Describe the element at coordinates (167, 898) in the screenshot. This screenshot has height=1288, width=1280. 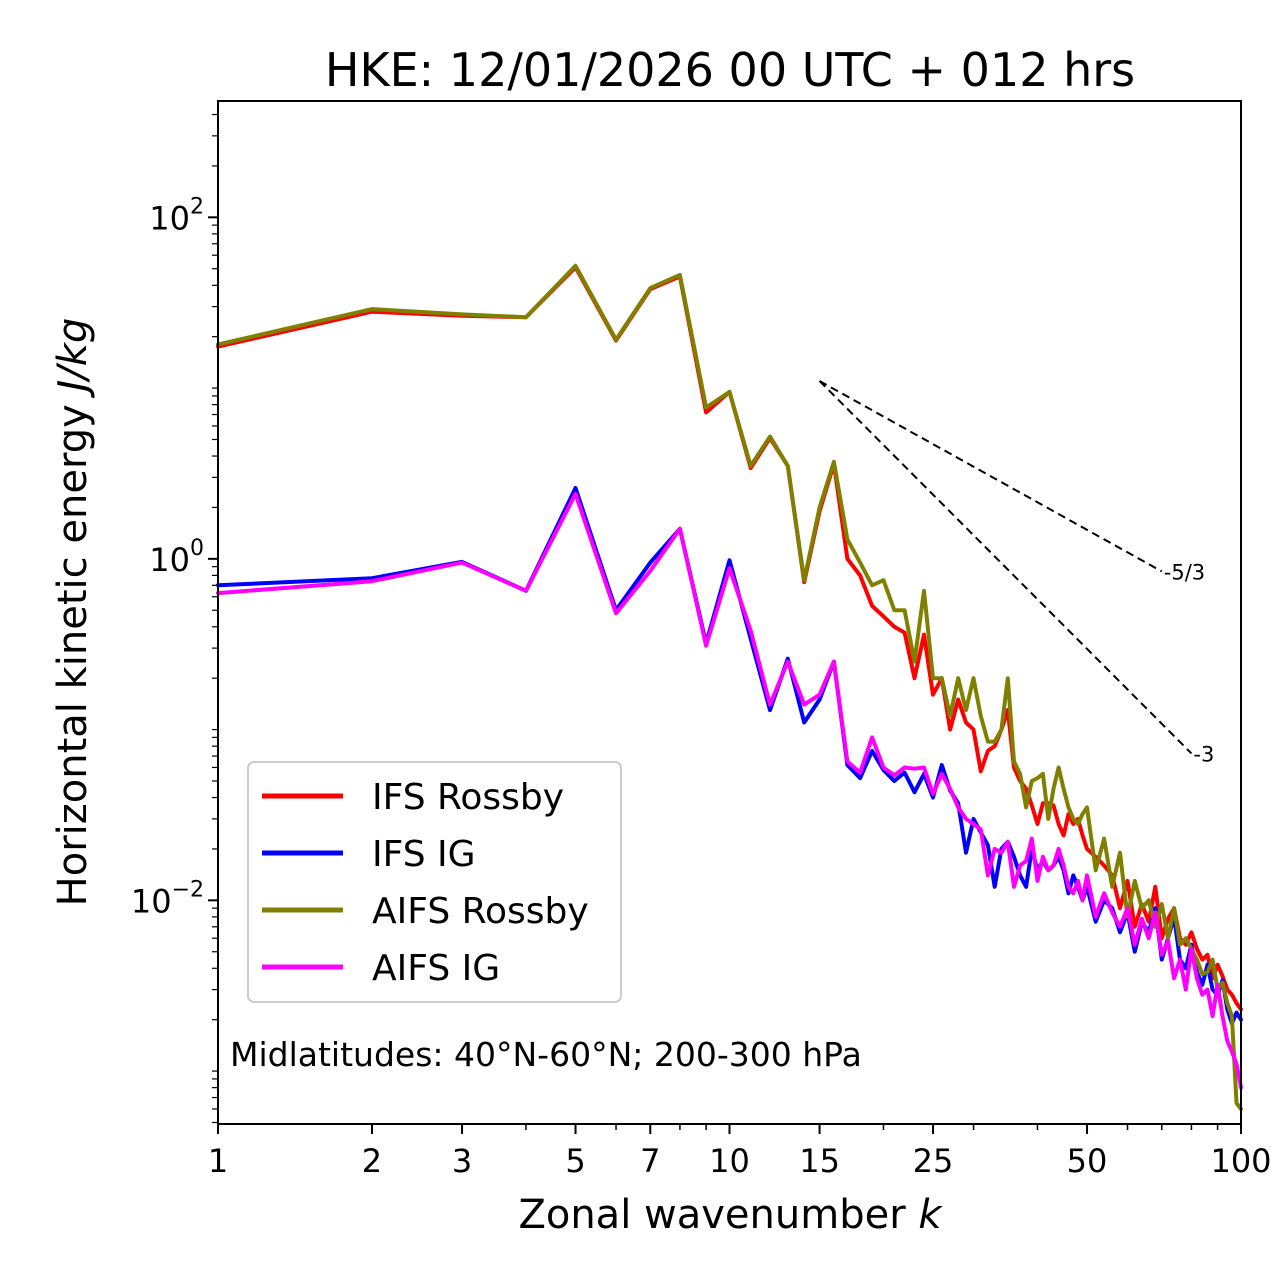
I see `y-tick-label: 10⁻²` at that location.